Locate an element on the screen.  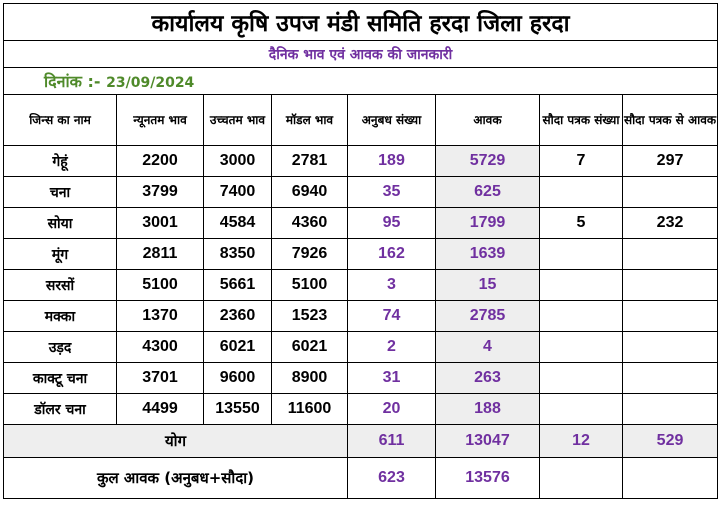
table-row: उड़द 4300 6021 6021 2 4 is located at coordinates (361, 347).